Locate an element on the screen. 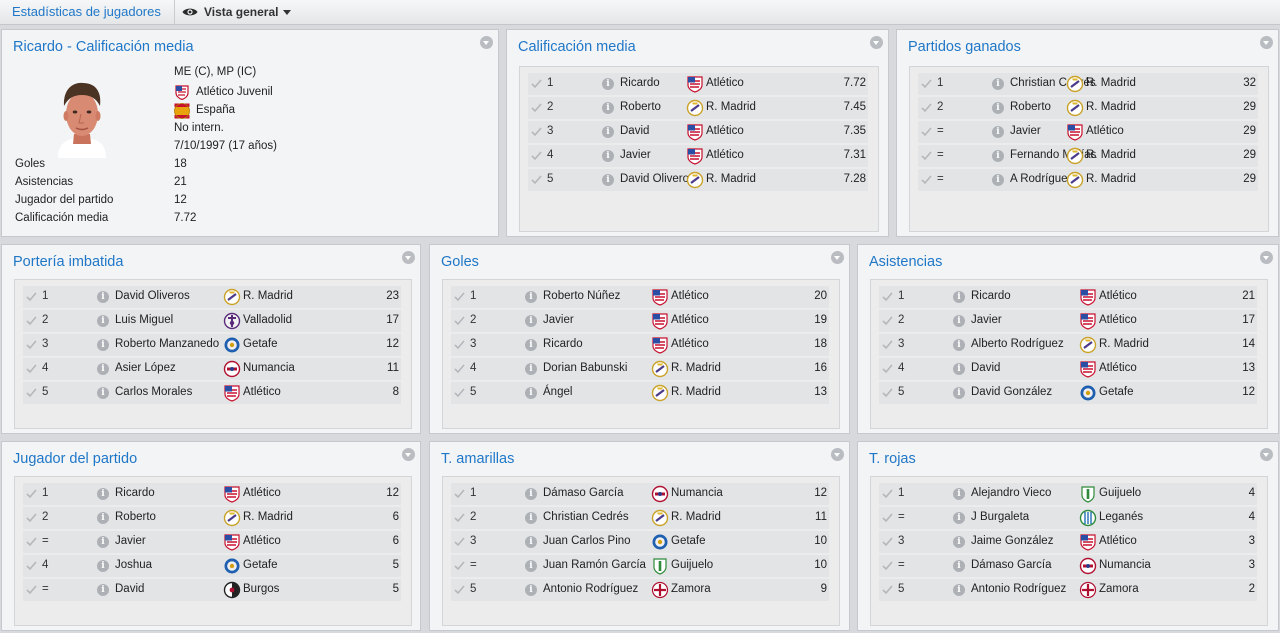  table-row: = i Javier Atlético 29 is located at coordinates (1088, 132).